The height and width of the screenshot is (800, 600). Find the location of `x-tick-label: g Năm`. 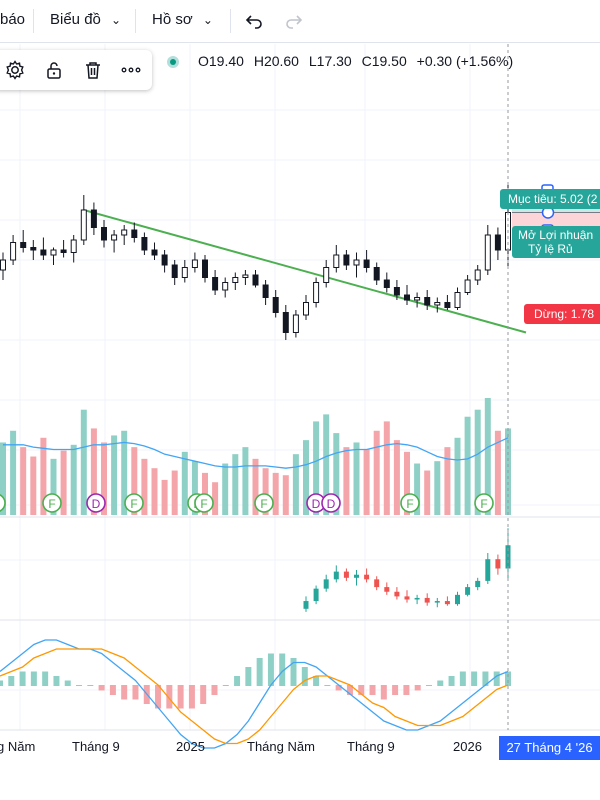

x-tick-label: g Năm is located at coordinates (18, 746).